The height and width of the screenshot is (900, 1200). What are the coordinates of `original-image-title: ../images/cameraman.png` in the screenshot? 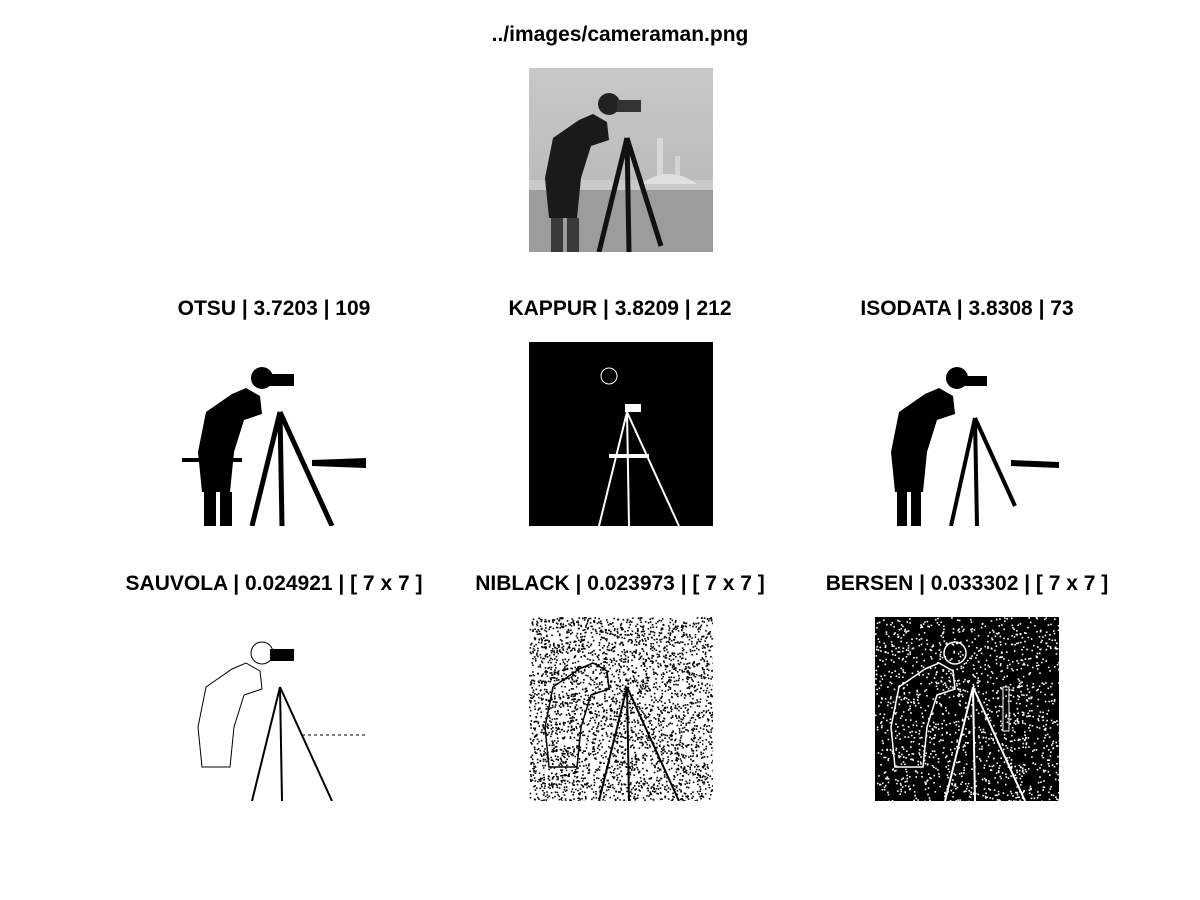 It's located at (620, 34).